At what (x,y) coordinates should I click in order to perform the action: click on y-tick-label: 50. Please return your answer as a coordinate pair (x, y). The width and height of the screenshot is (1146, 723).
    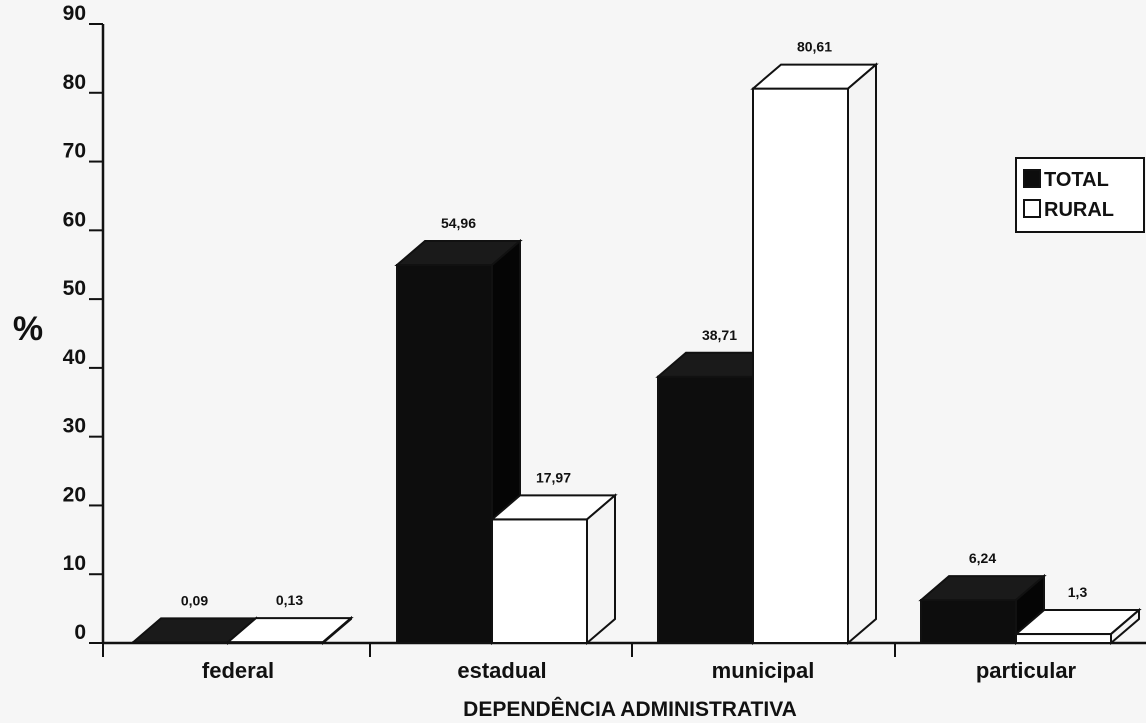
    Looking at the image, I should click on (74, 288).